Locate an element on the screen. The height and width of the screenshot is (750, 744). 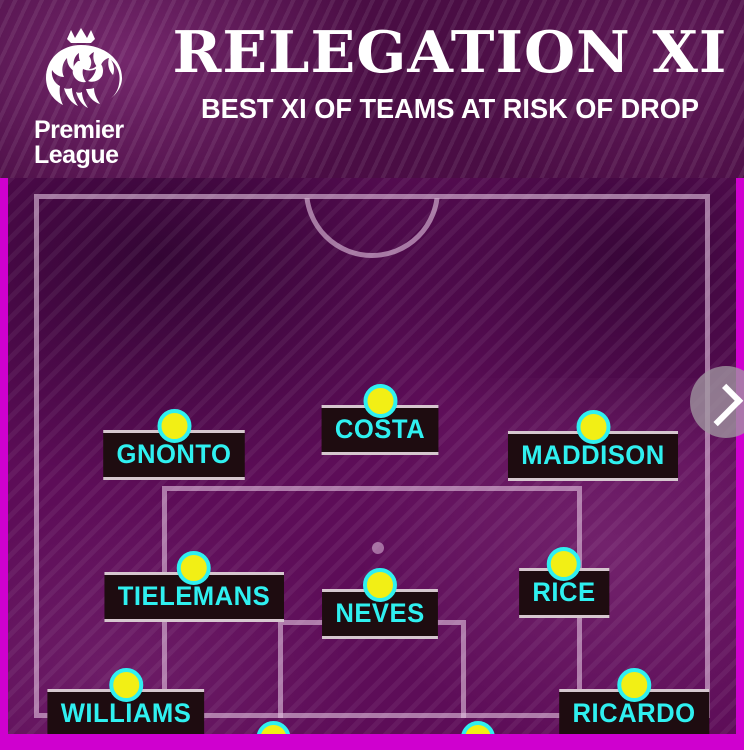
player-marker: WILLIAMS is located at coordinates (125, 701).